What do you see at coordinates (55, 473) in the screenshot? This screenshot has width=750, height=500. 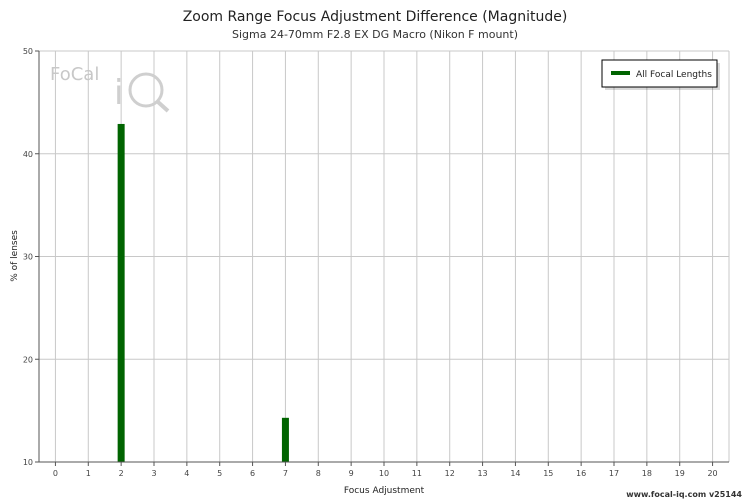 I see `x-tick-label: 0` at bounding box center [55, 473].